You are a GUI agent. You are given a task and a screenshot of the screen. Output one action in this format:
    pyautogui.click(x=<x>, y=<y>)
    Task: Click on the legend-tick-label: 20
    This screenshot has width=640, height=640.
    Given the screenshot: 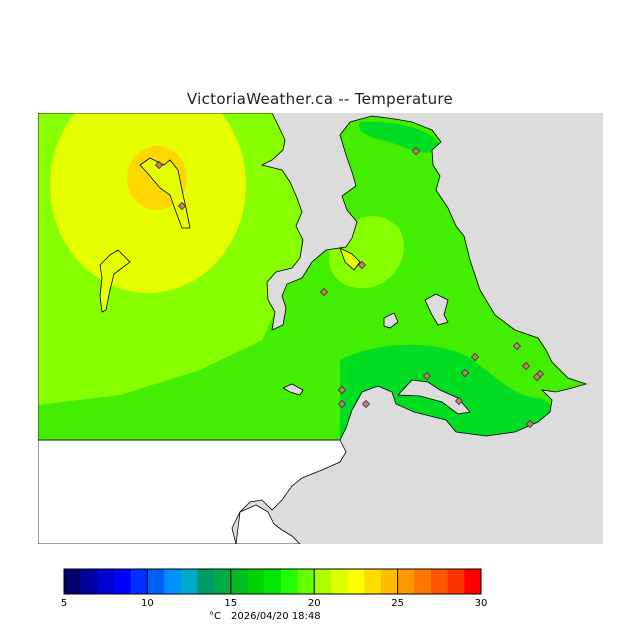 What is the action you would take?
    pyautogui.click(x=314, y=603)
    